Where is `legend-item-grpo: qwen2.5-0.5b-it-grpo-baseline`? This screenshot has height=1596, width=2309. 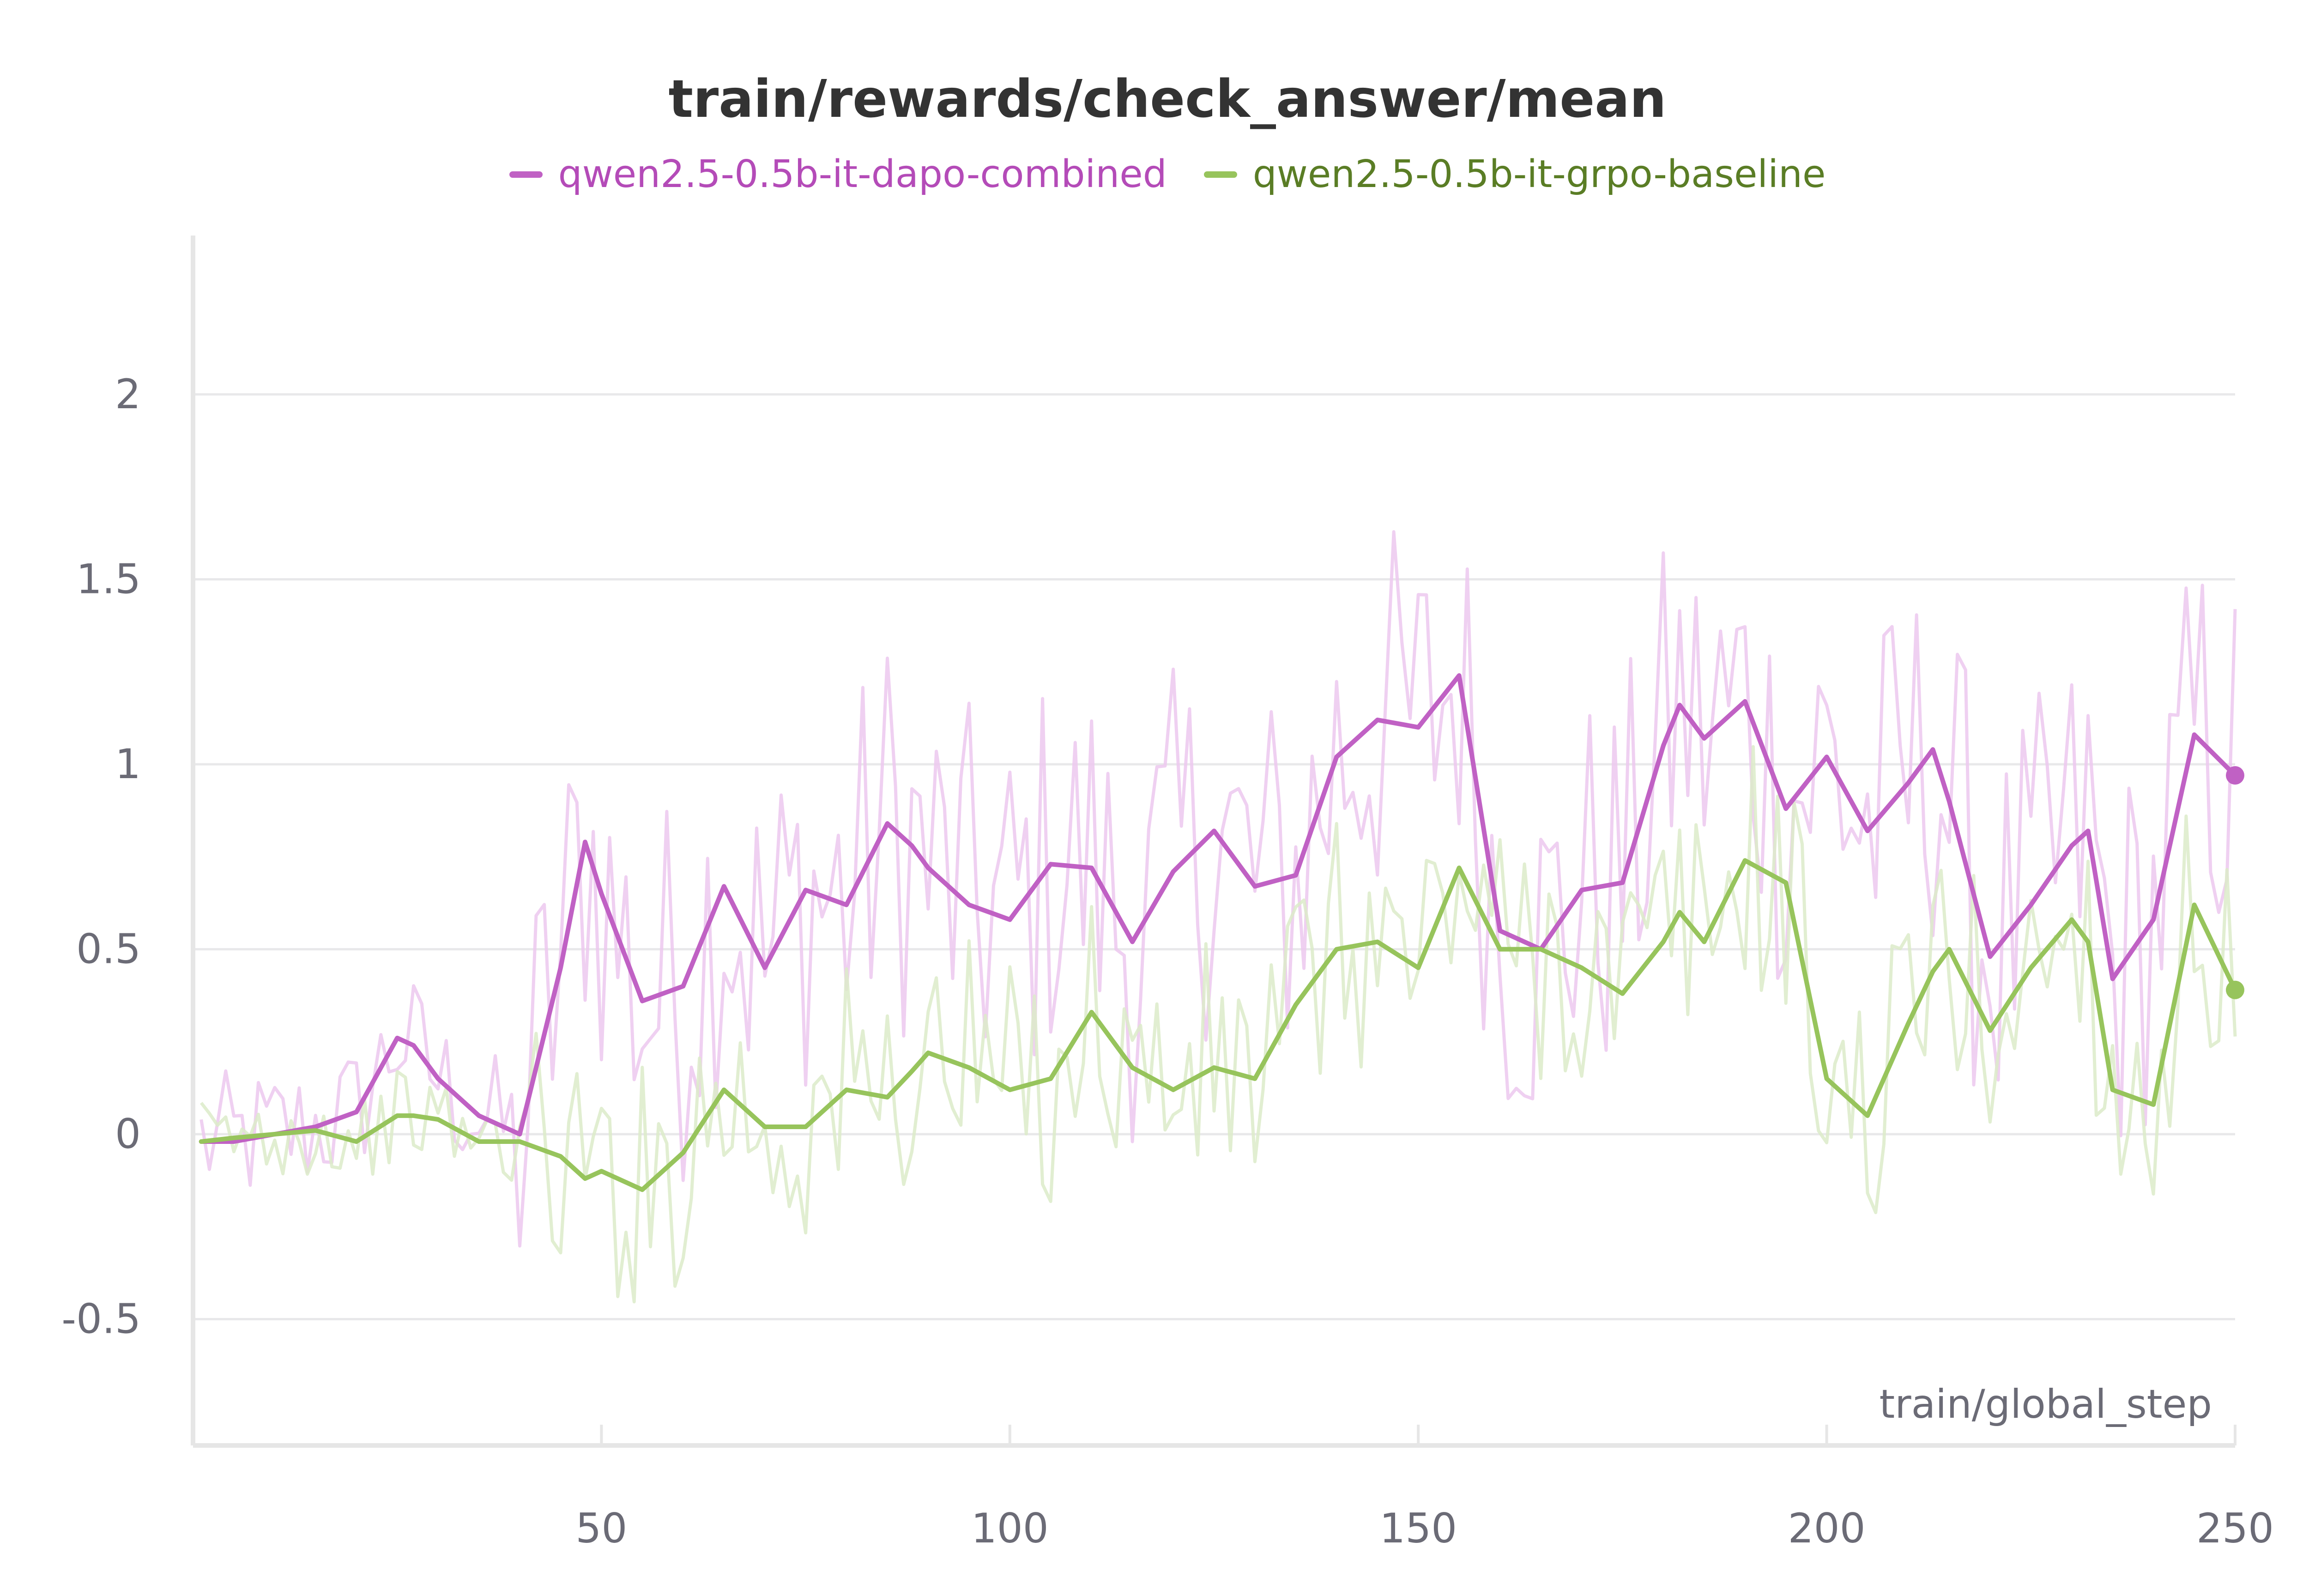 legend-item-grpo: qwen2.5-0.5b-it-grpo-baseline is located at coordinates (1514, 174).